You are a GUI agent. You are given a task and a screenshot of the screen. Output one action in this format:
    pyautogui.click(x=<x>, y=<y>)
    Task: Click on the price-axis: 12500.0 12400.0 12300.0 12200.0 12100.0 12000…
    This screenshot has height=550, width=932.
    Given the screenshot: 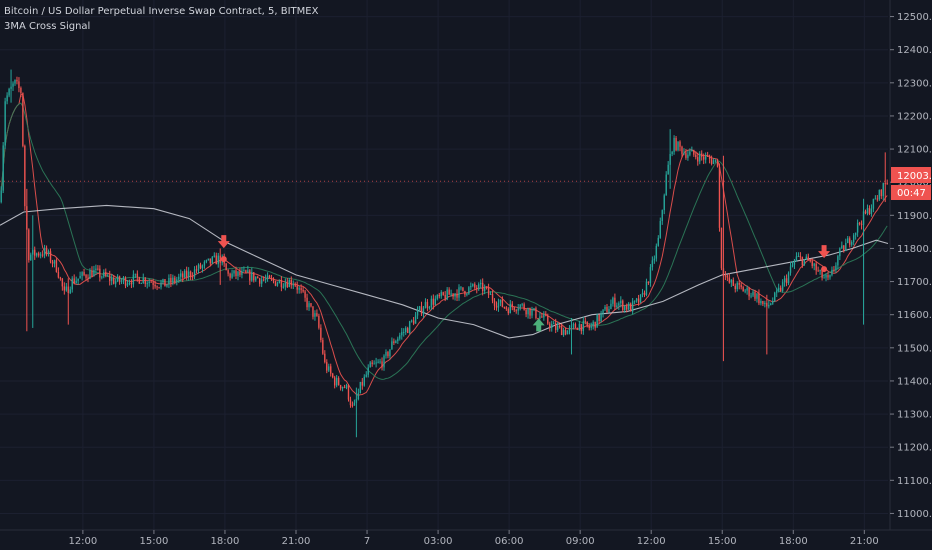 What is the action you would take?
    pyautogui.click(x=910, y=265)
    